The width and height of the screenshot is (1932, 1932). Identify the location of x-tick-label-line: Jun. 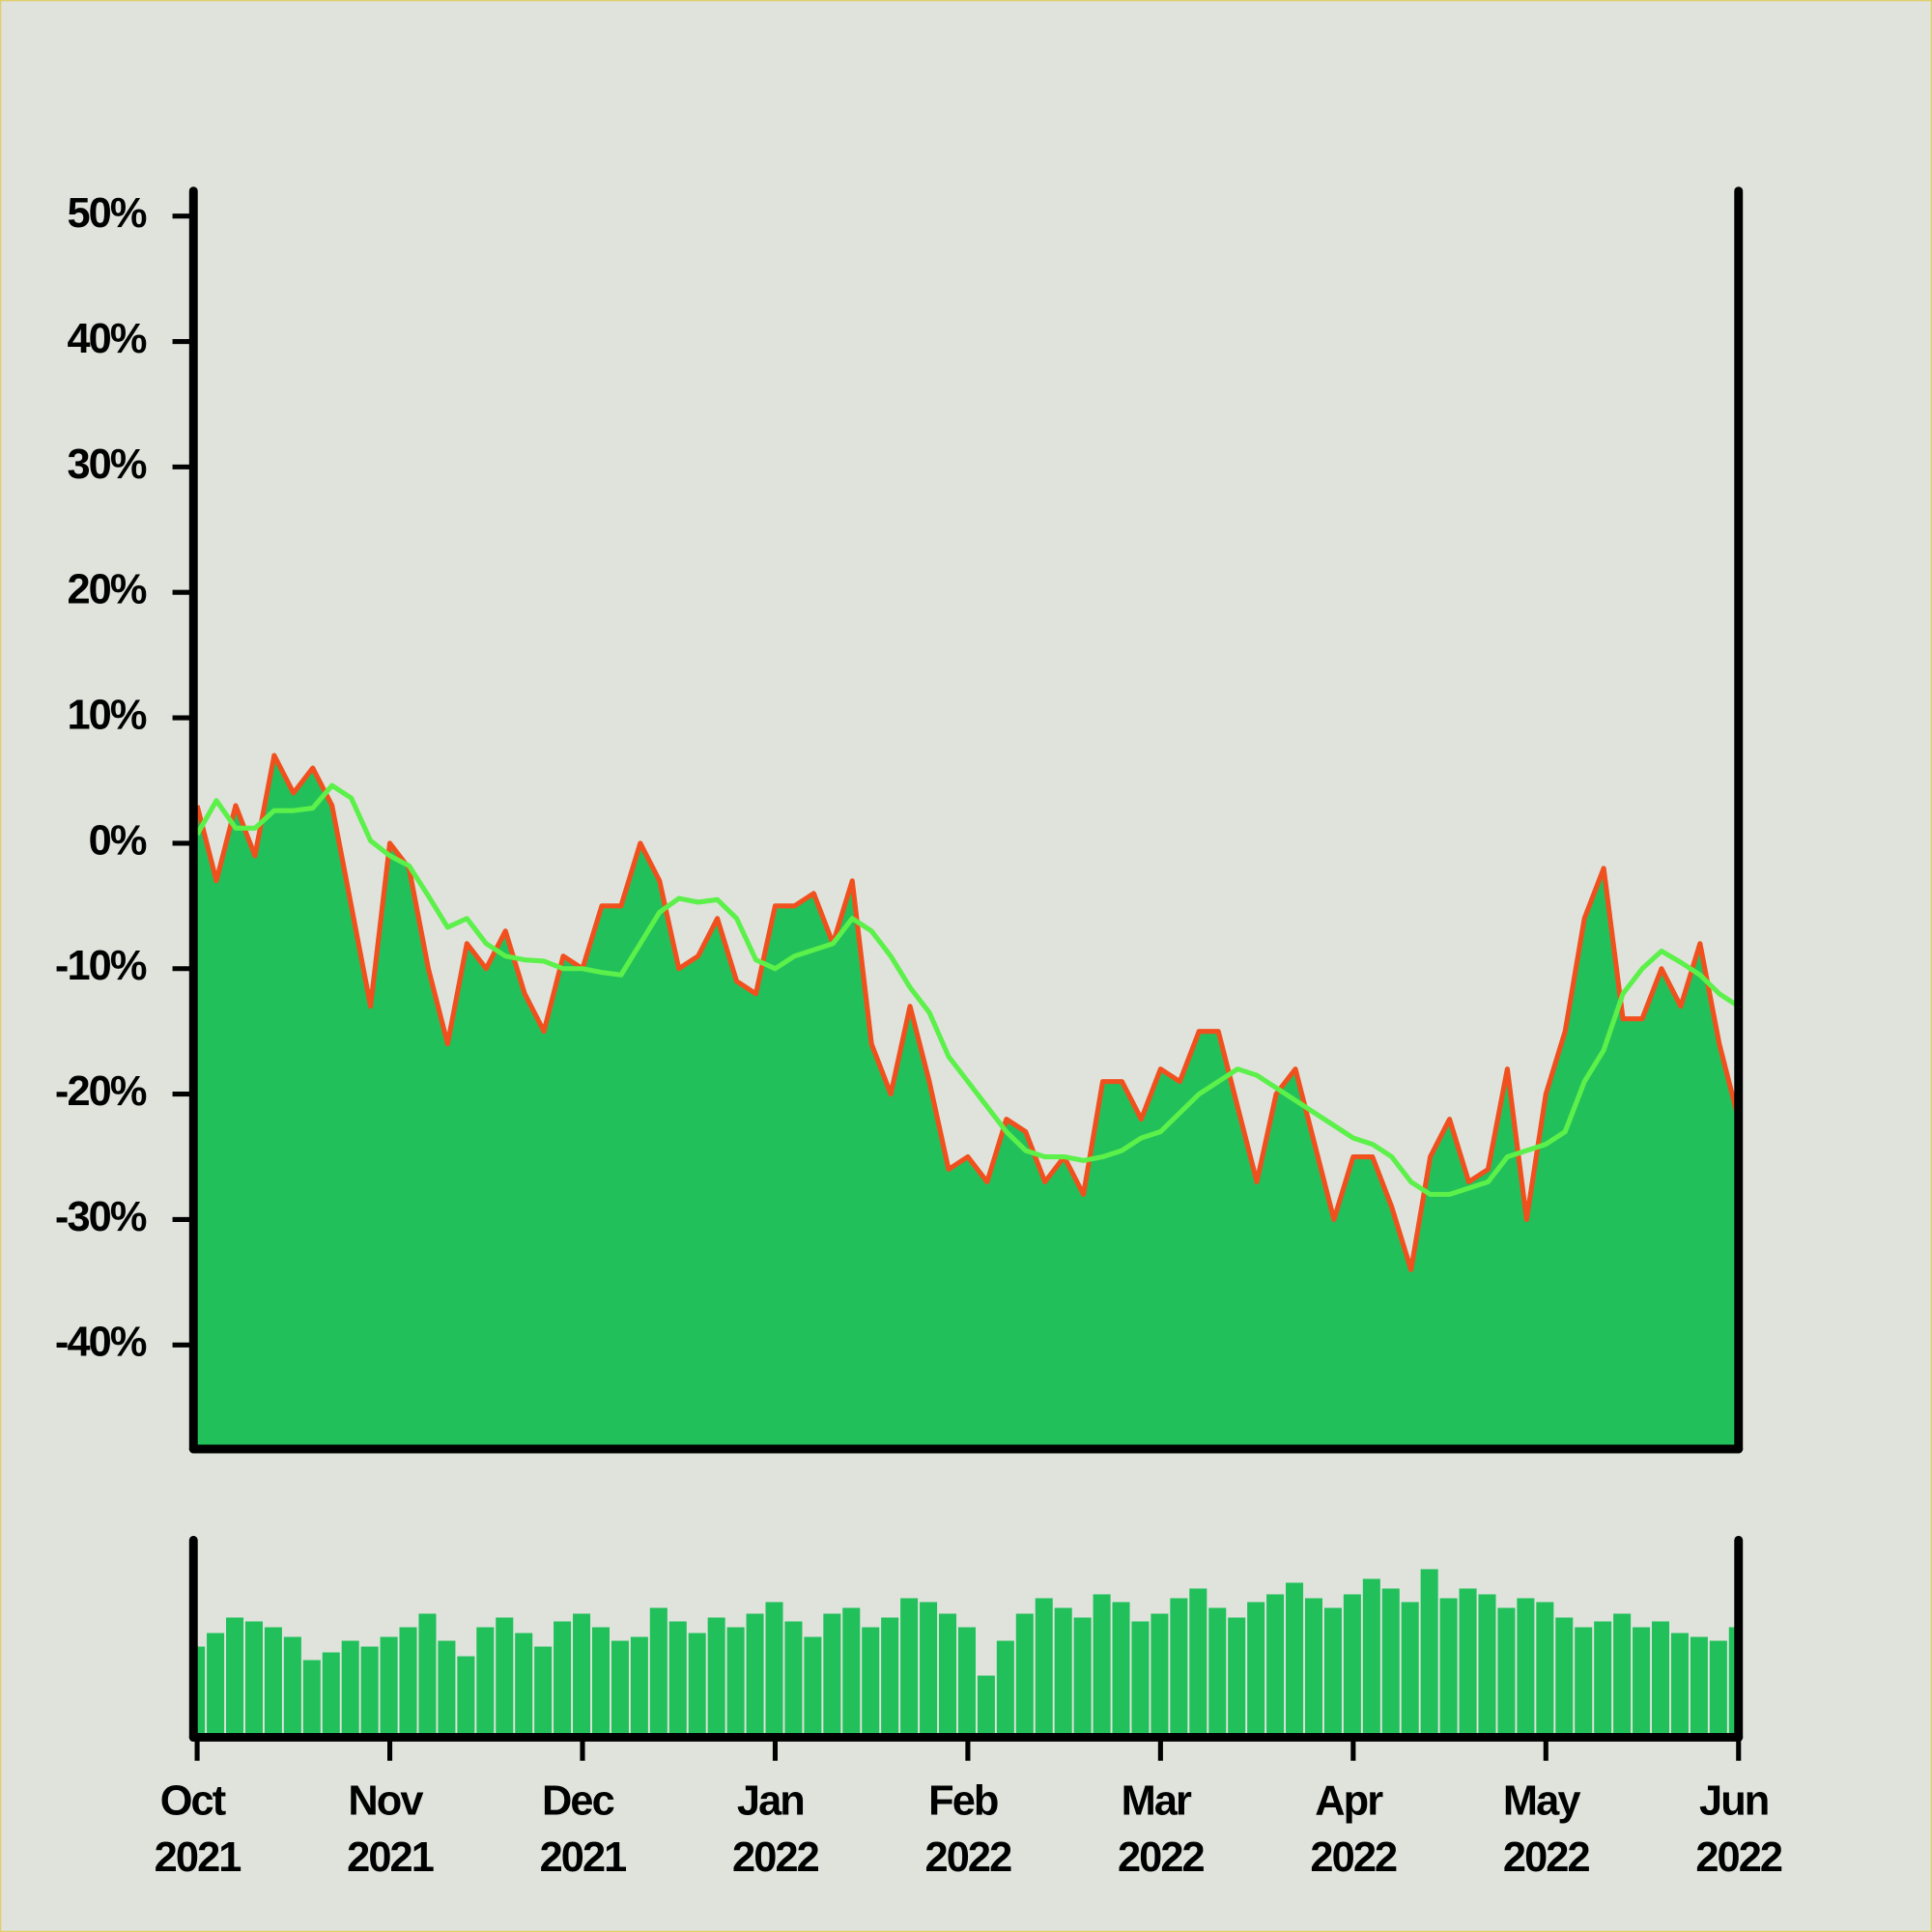
(1738, 1801).